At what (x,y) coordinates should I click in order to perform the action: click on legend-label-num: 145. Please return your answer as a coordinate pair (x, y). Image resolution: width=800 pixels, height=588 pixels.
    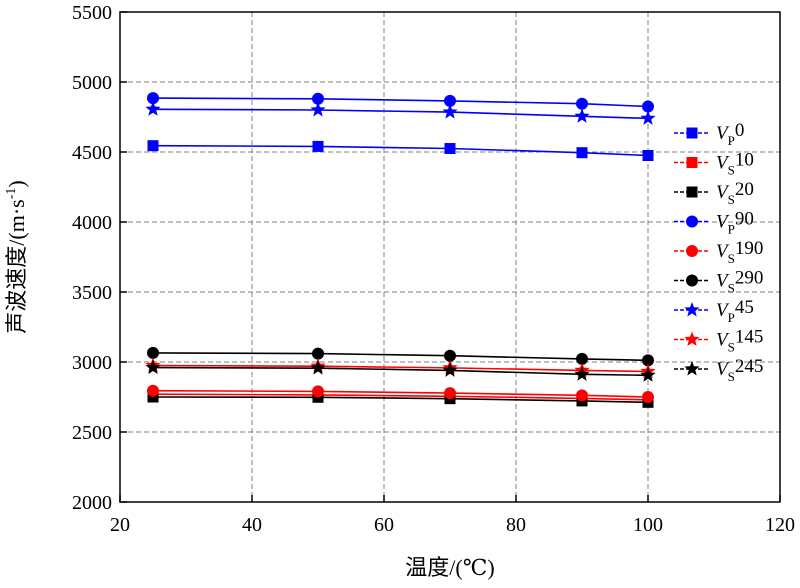
    Looking at the image, I should click on (749, 337).